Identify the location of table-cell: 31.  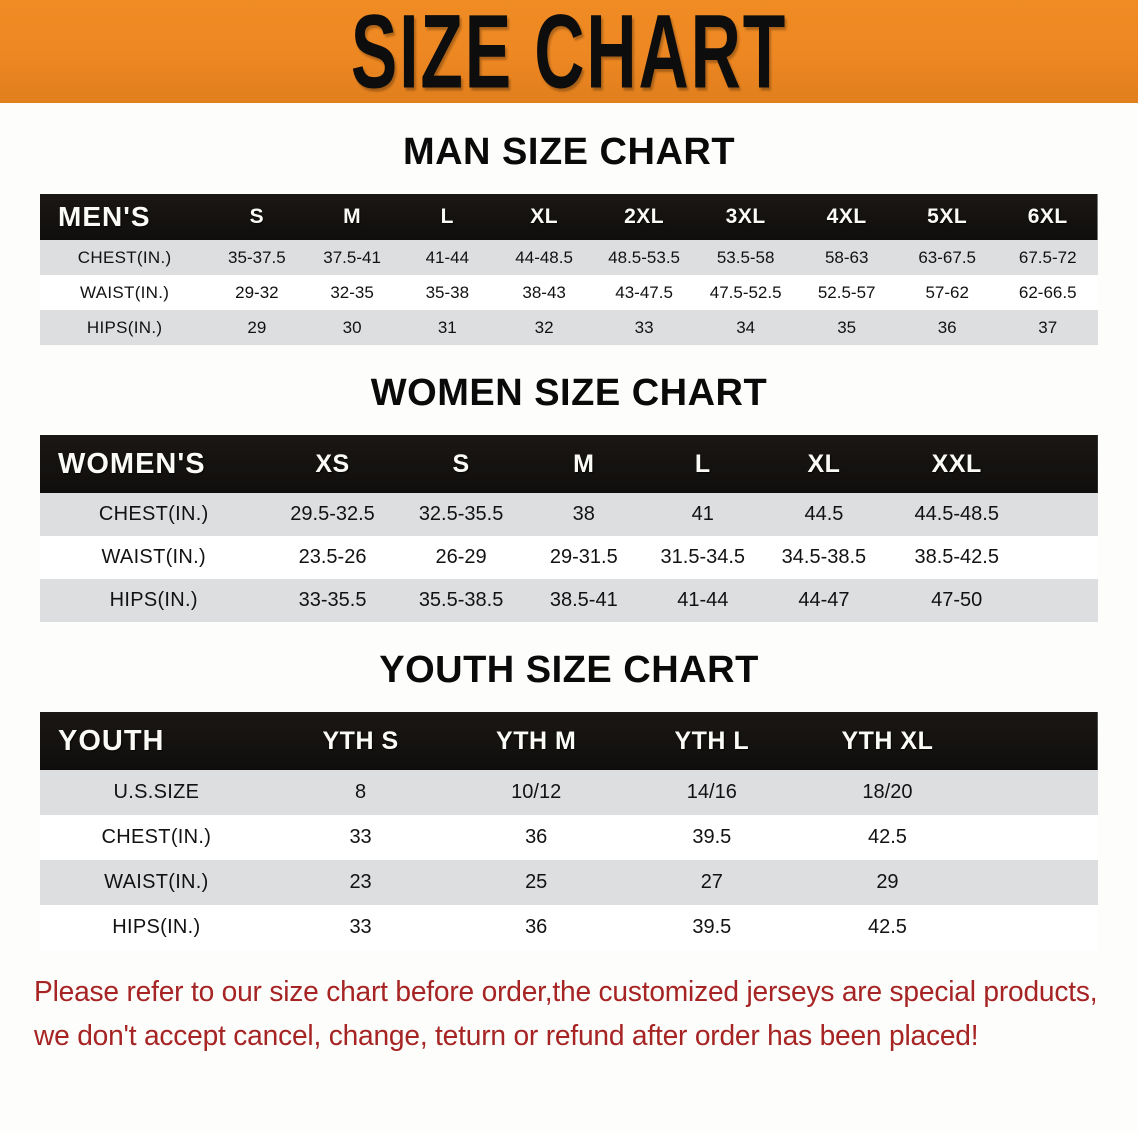
(447, 327).